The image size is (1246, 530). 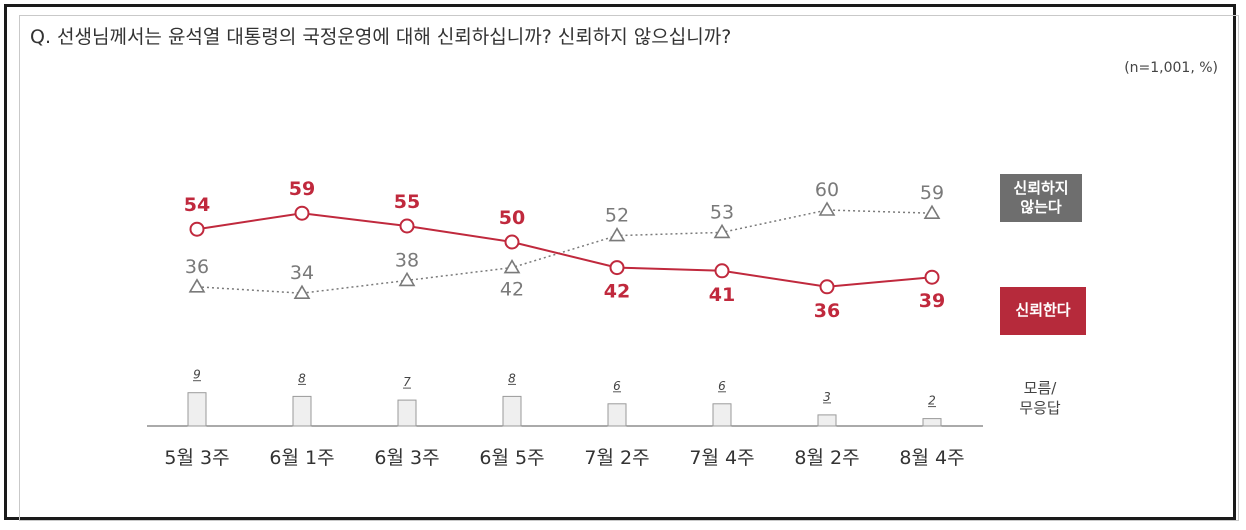 I want to click on unknown-value-label: 2, so click(x=932, y=401).